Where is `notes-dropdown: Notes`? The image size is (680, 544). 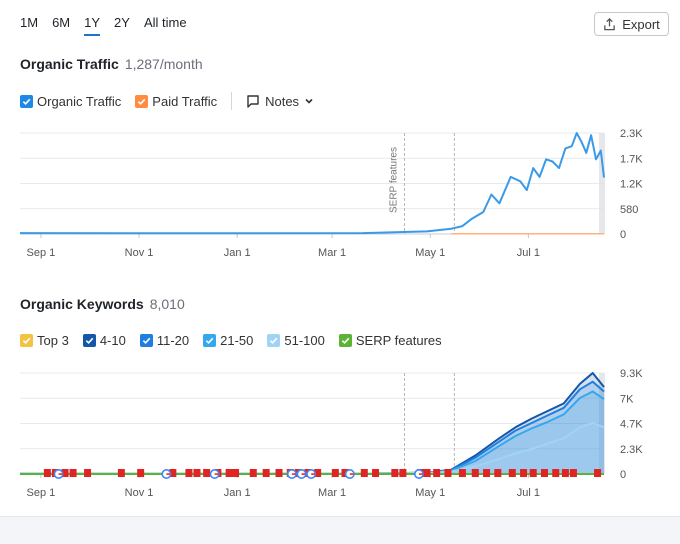 notes-dropdown: Notes is located at coordinates (280, 101).